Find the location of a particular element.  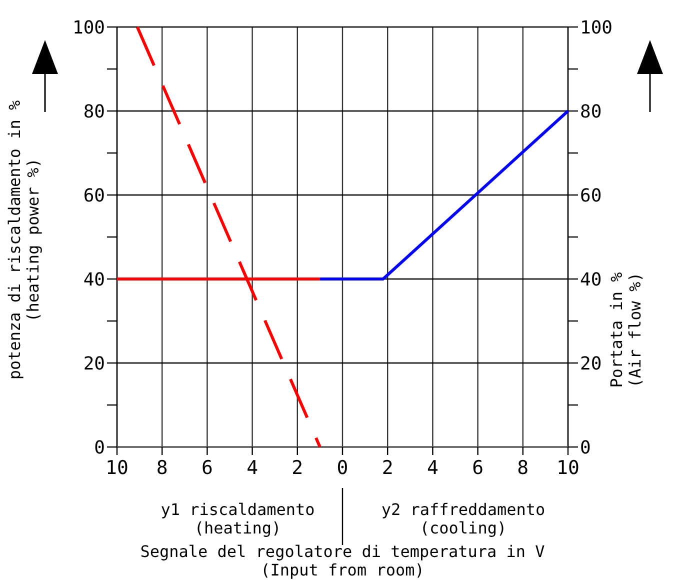

y-tick-label: 80 is located at coordinates (94, 111).